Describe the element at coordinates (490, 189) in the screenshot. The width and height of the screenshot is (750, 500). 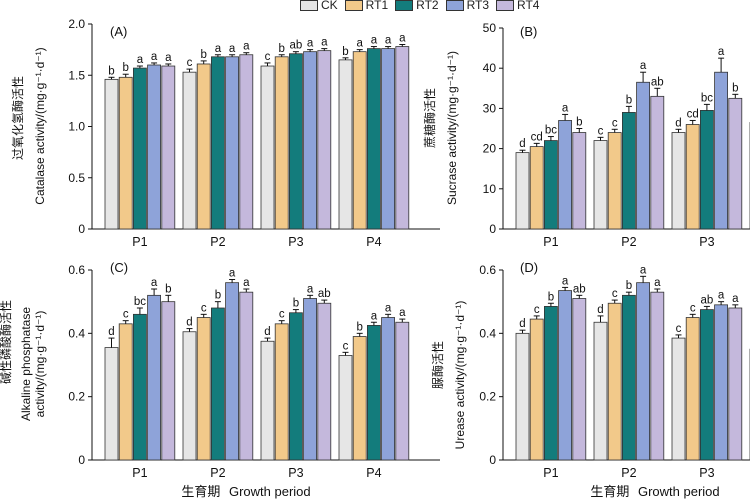
I see `y-tick-label: 10` at that location.